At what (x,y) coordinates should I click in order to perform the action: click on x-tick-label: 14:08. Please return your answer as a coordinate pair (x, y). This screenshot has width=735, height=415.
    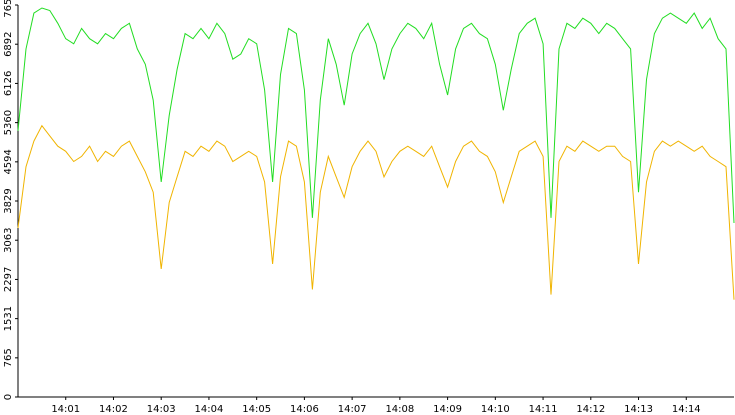
    Looking at the image, I should click on (399, 409).